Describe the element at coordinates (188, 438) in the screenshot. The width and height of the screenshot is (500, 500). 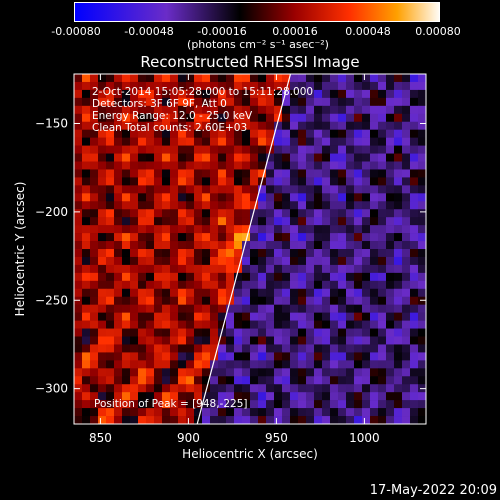
I see `x-tick-label: 900` at that location.